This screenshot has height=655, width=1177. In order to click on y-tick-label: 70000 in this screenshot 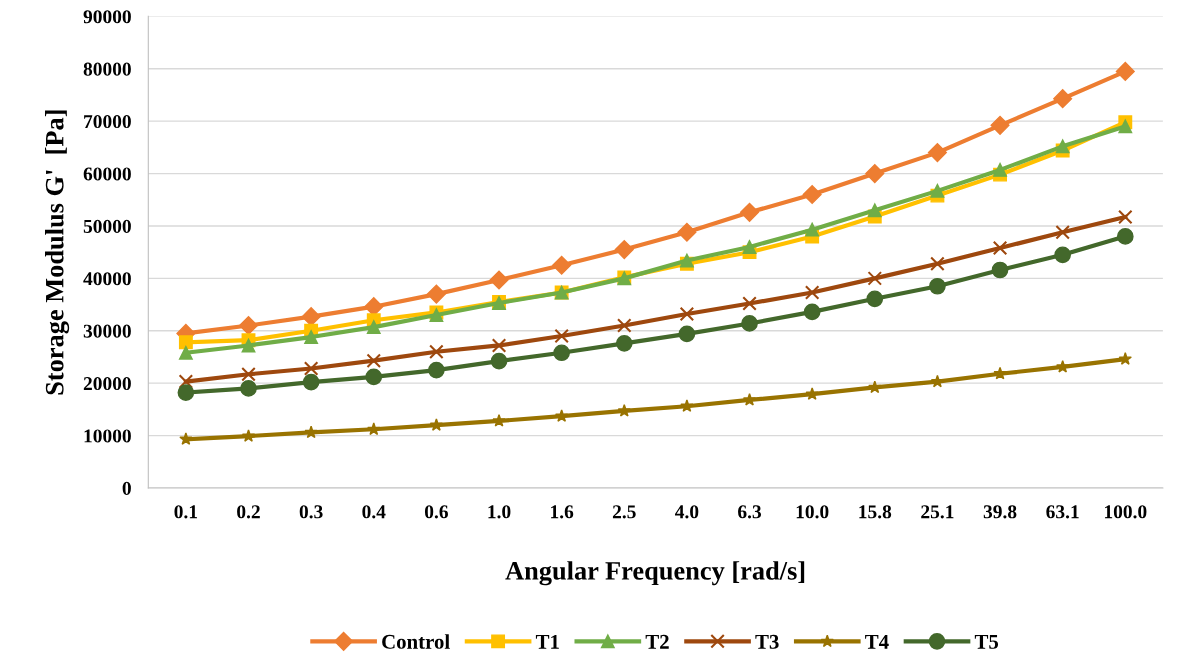, I will do `click(107, 121)`.